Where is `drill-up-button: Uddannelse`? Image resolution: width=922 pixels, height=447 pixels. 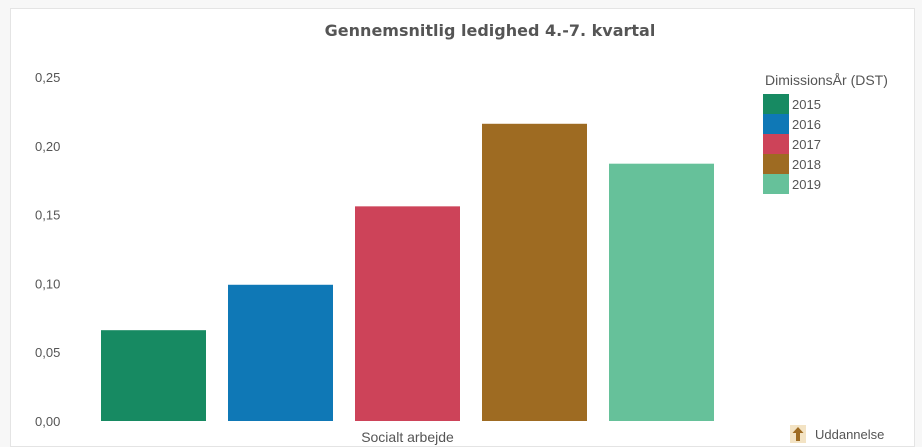
drill-up-button: Uddannelse is located at coordinates (837, 434).